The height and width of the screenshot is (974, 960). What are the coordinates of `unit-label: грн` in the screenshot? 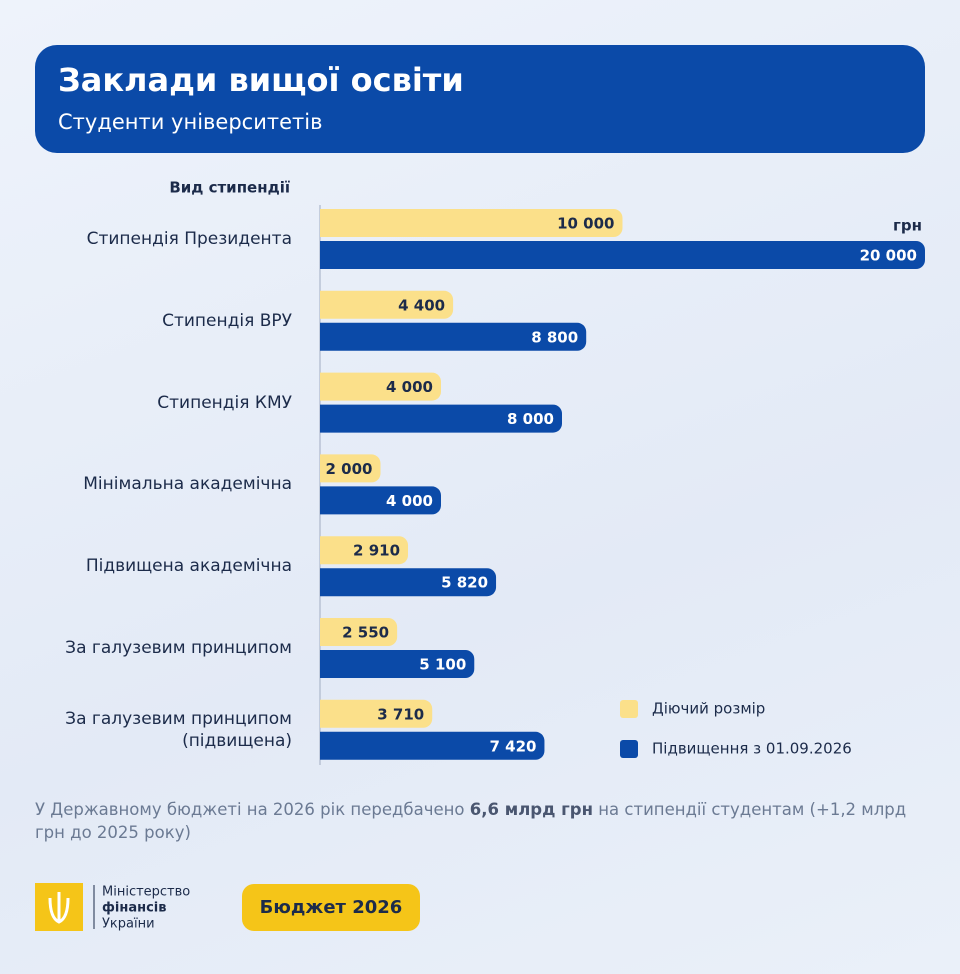 It's located at (907, 226).